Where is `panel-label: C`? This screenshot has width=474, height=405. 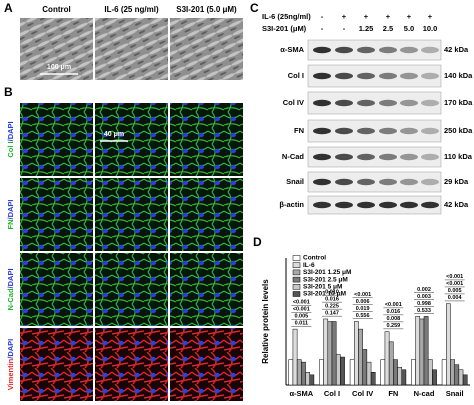 panel-label: C is located at coordinates (254, 8).